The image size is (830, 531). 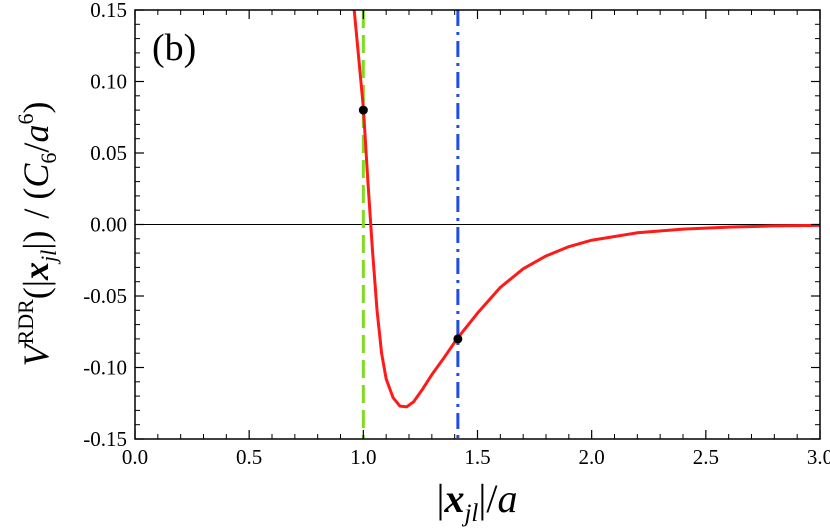 What do you see at coordinates (174, 48) in the screenshot?
I see `panel-label: (b)` at bounding box center [174, 48].